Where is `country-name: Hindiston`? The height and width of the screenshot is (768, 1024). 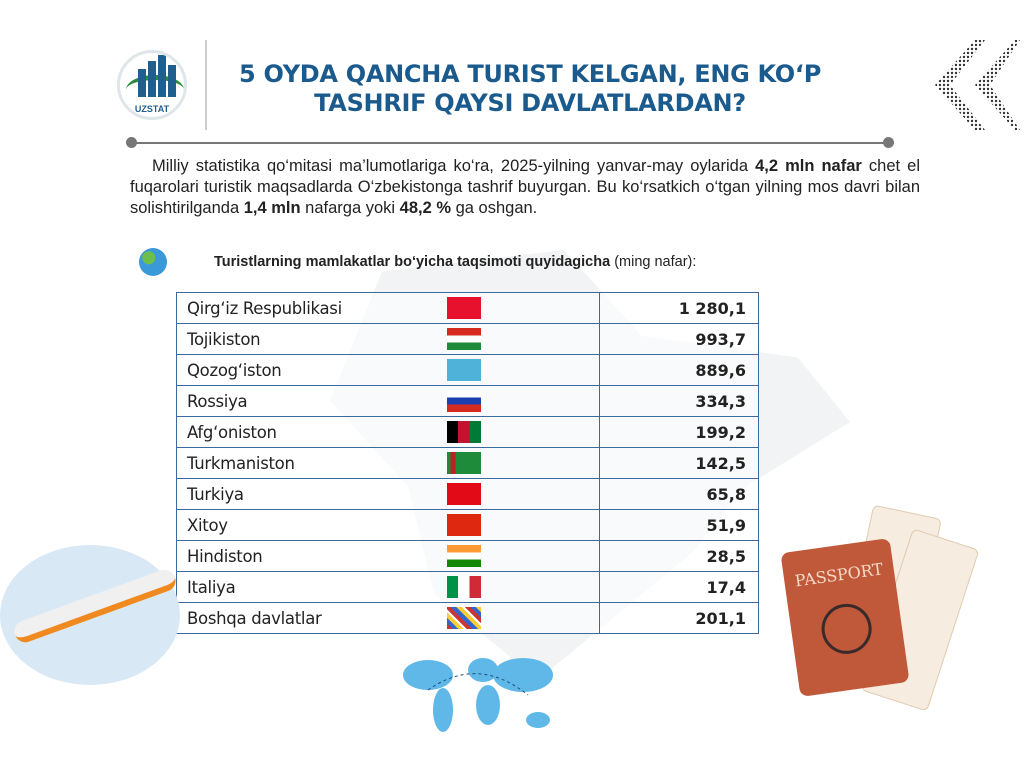
country-name: Hindiston is located at coordinates (306, 556).